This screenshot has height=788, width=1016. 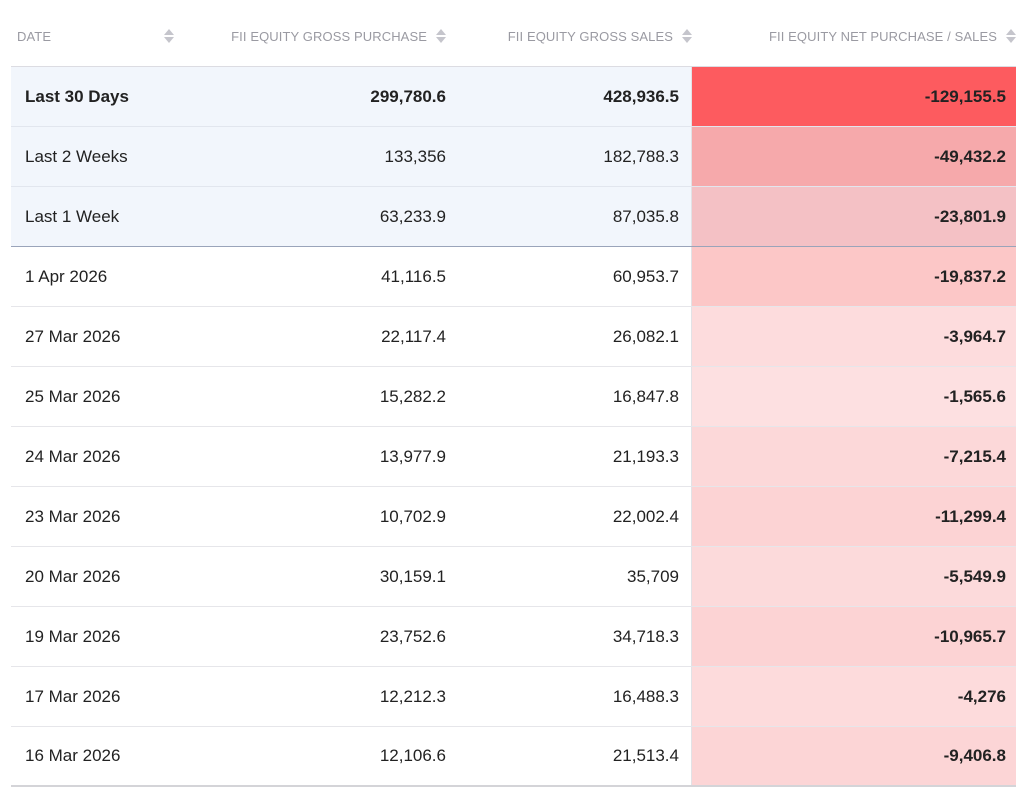 I want to click on row-net: -1,565.6, so click(x=854, y=396).